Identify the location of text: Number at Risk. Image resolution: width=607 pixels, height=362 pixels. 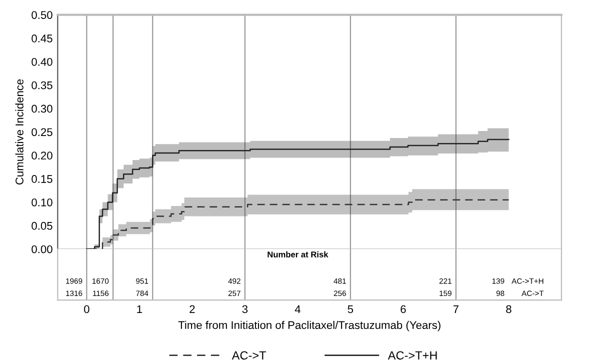
(298, 254).